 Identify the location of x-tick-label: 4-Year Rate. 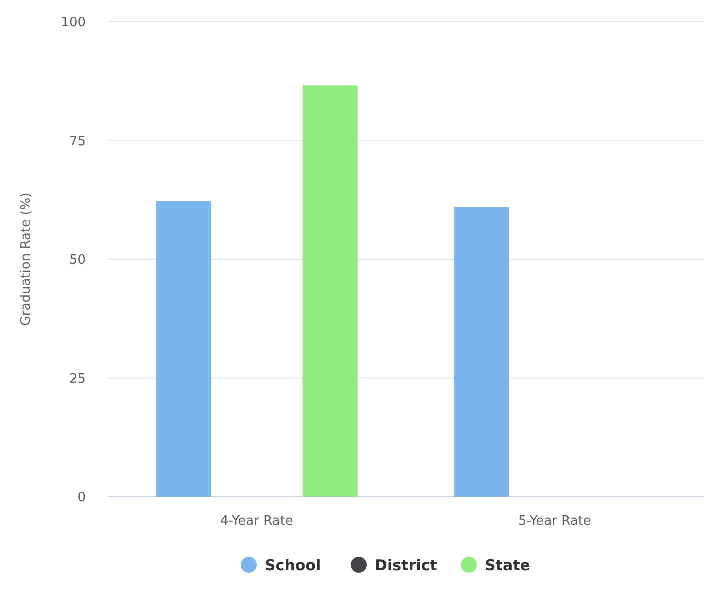
(257, 521).